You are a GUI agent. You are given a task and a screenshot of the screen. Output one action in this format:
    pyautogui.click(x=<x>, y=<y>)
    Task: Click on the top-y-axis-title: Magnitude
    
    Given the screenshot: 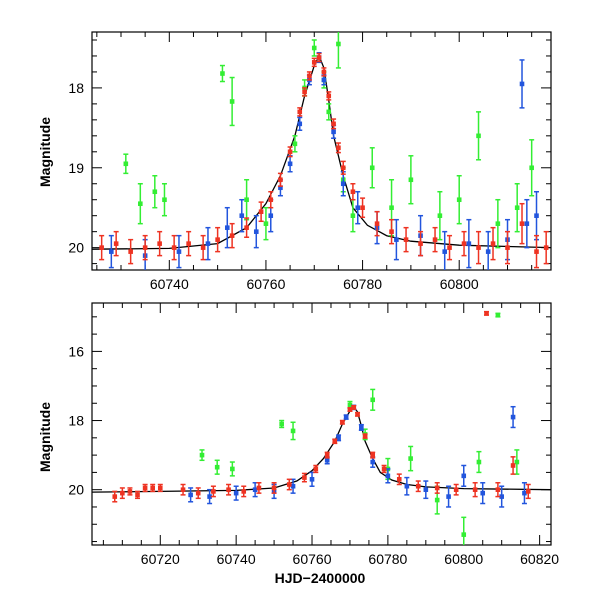 What is the action you would take?
    pyautogui.click(x=45, y=152)
    